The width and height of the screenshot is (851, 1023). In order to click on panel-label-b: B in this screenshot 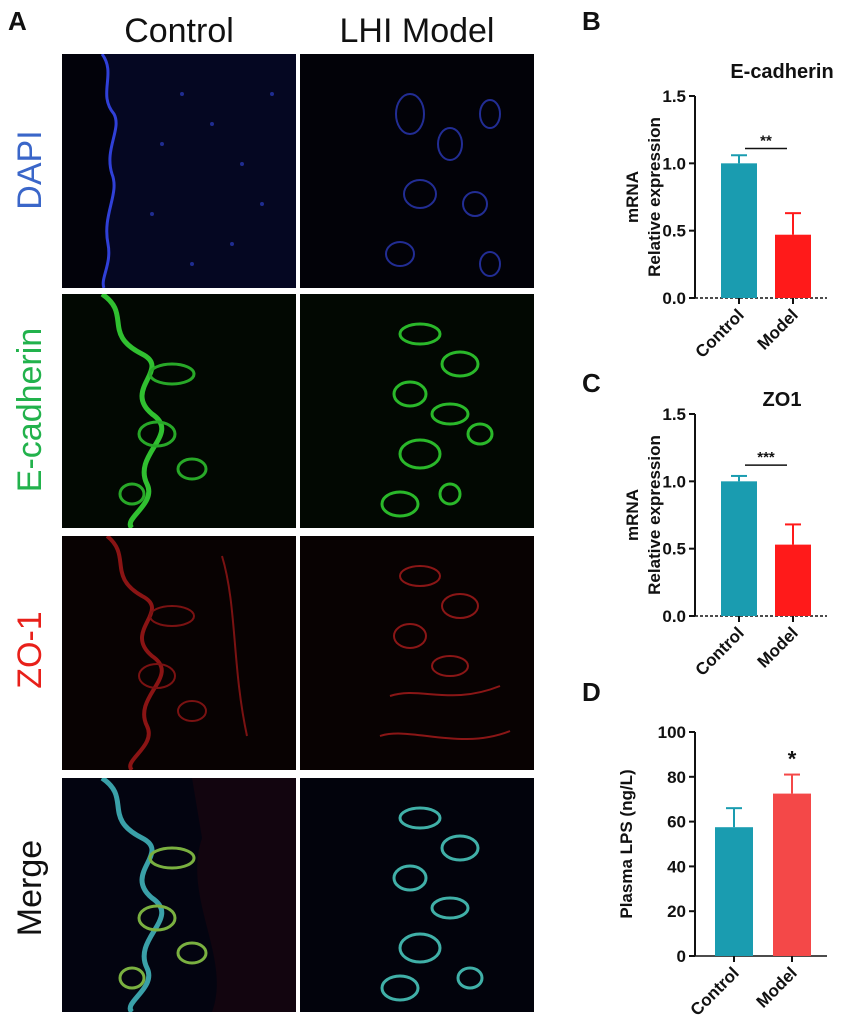, I will do `click(591, 21)`.